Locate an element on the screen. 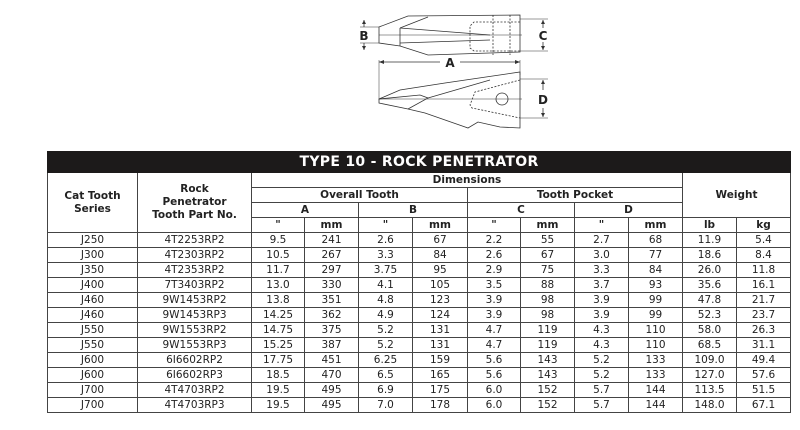  table-cell: J400 is located at coordinates (92, 285).